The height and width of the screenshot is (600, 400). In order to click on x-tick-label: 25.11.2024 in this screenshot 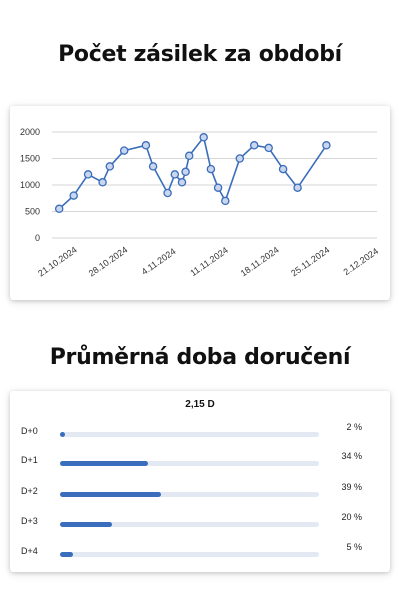, I will do `click(310, 262)`.